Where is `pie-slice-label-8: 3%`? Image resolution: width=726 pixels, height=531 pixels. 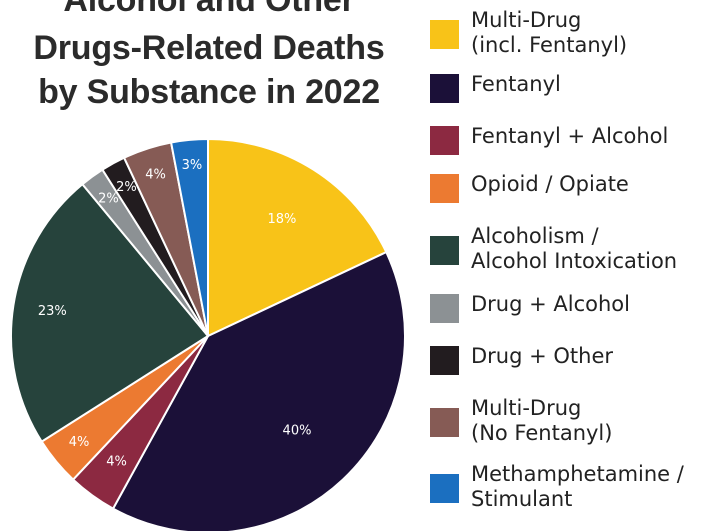 pie-slice-label-8: 3% is located at coordinates (192, 165).